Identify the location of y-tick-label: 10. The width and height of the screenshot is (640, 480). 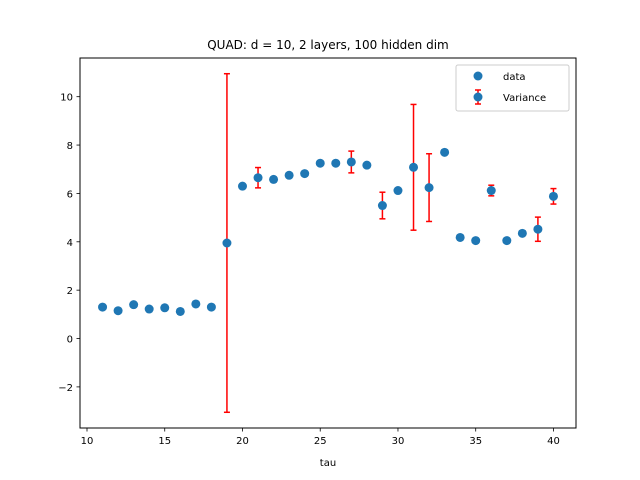
(66, 98).